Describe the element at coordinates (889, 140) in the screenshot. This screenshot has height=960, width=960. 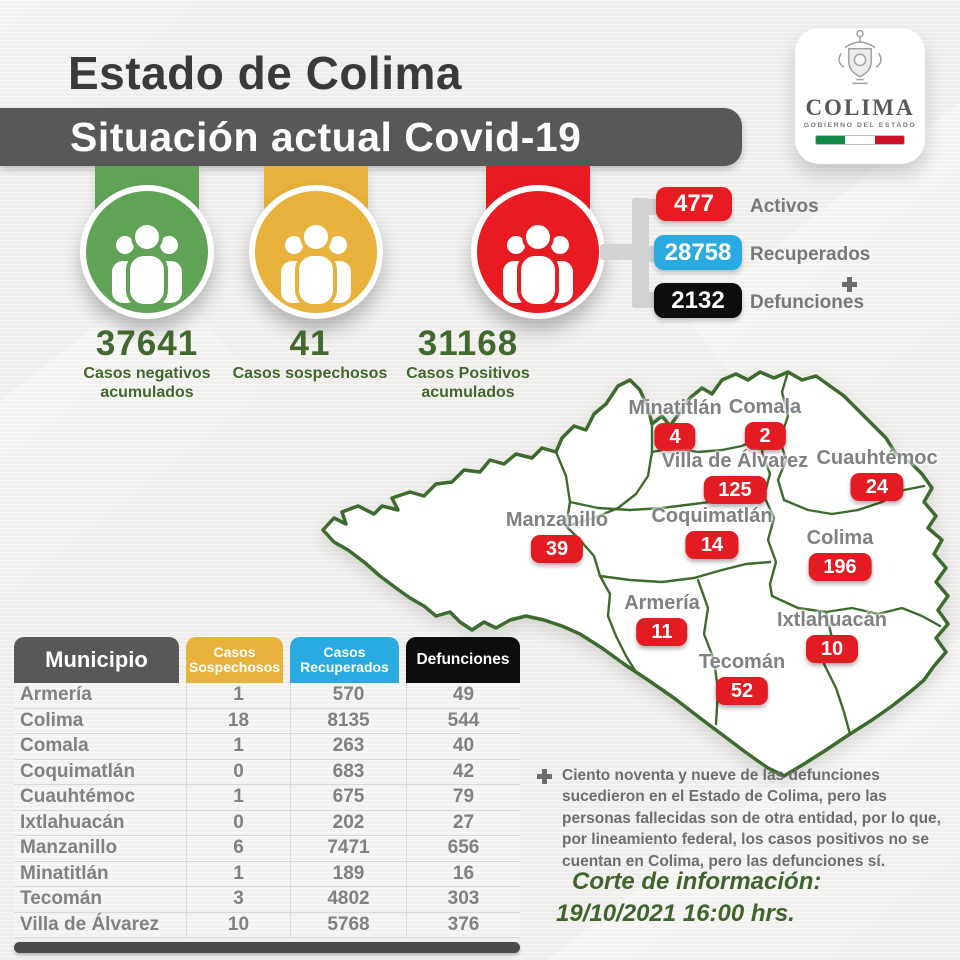
I see `flag-red-segment` at that location.